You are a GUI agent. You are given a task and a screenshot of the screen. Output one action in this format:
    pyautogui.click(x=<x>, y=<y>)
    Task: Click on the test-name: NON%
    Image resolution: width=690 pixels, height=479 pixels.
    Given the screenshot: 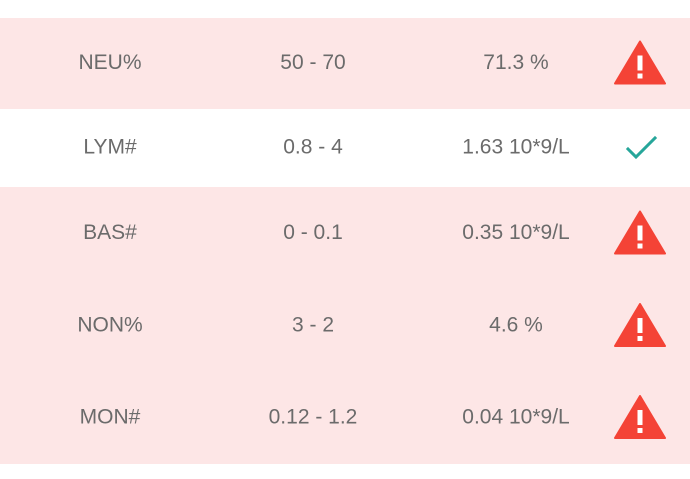 What is the action you would take?
    pyautogui.click(x=109, y=325)
    